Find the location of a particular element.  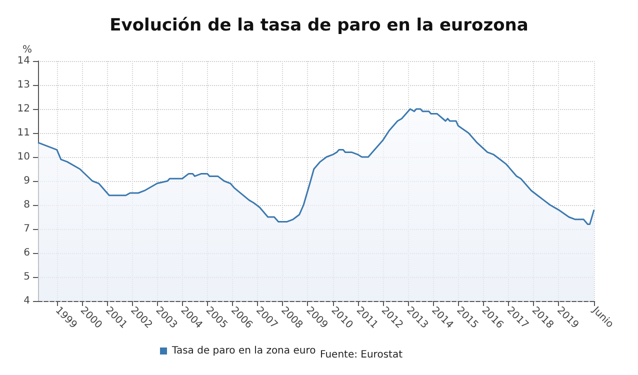

y-tick-label: 7 is located at coordinates (27, 229).